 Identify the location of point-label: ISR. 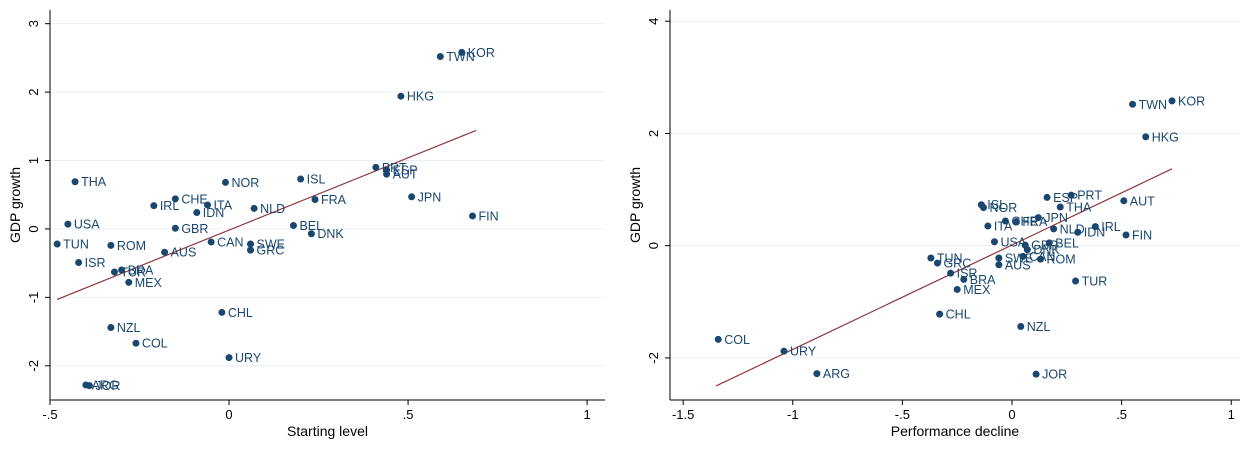
(95, 263).